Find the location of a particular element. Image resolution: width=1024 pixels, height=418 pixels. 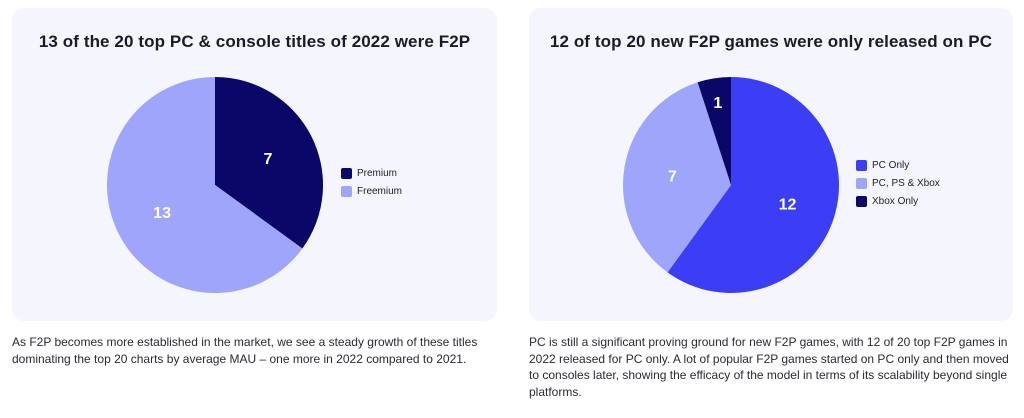

legend-label: Xbox Only is located at coordinates (895, 201).